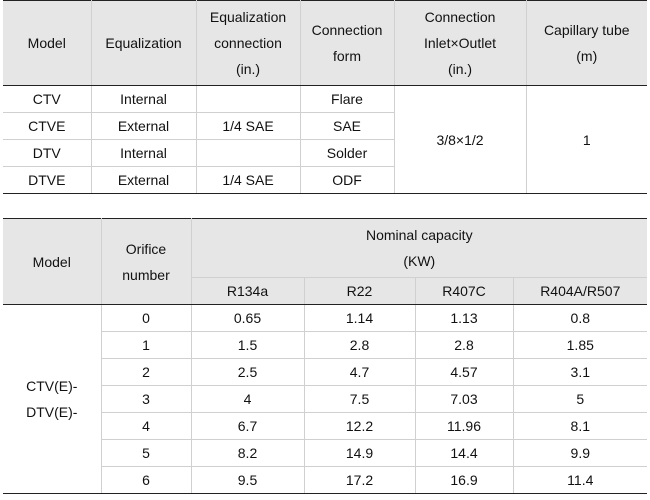  What do you see at coordinates (146, 345) in the screenshot?
I see `cell-orifice: 1` at bounding box center [146, 345].